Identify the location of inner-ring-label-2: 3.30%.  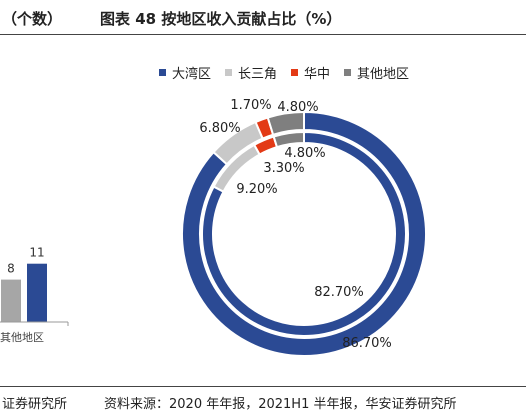
(283, 168).